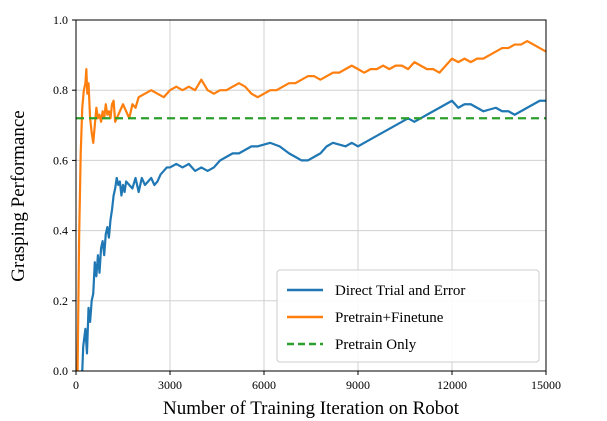 The height and width of the screenshot is (421, 607). Describe the element at coordinates (60, 90) in the screenshot. I see `y-tick-label: 0.8` at that location.